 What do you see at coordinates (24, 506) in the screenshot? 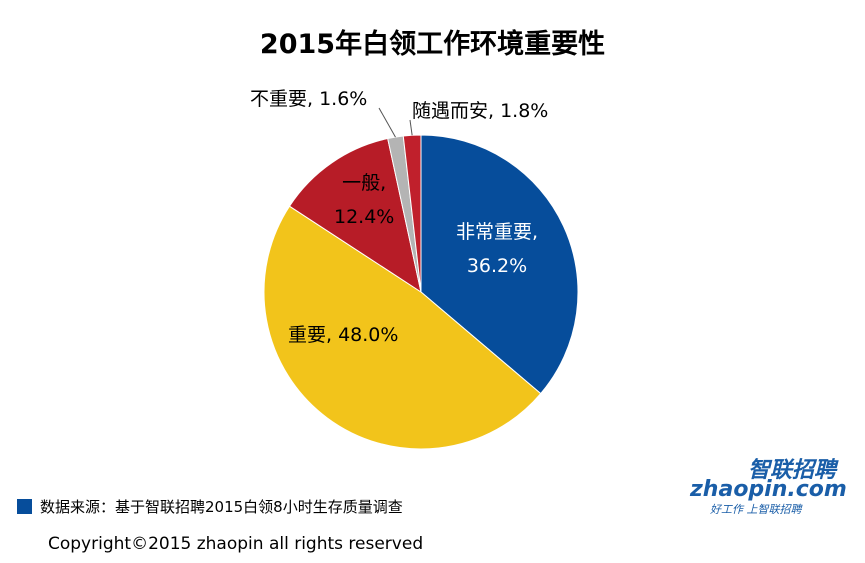
I see `source-marker` at bounding box center [24, 506].